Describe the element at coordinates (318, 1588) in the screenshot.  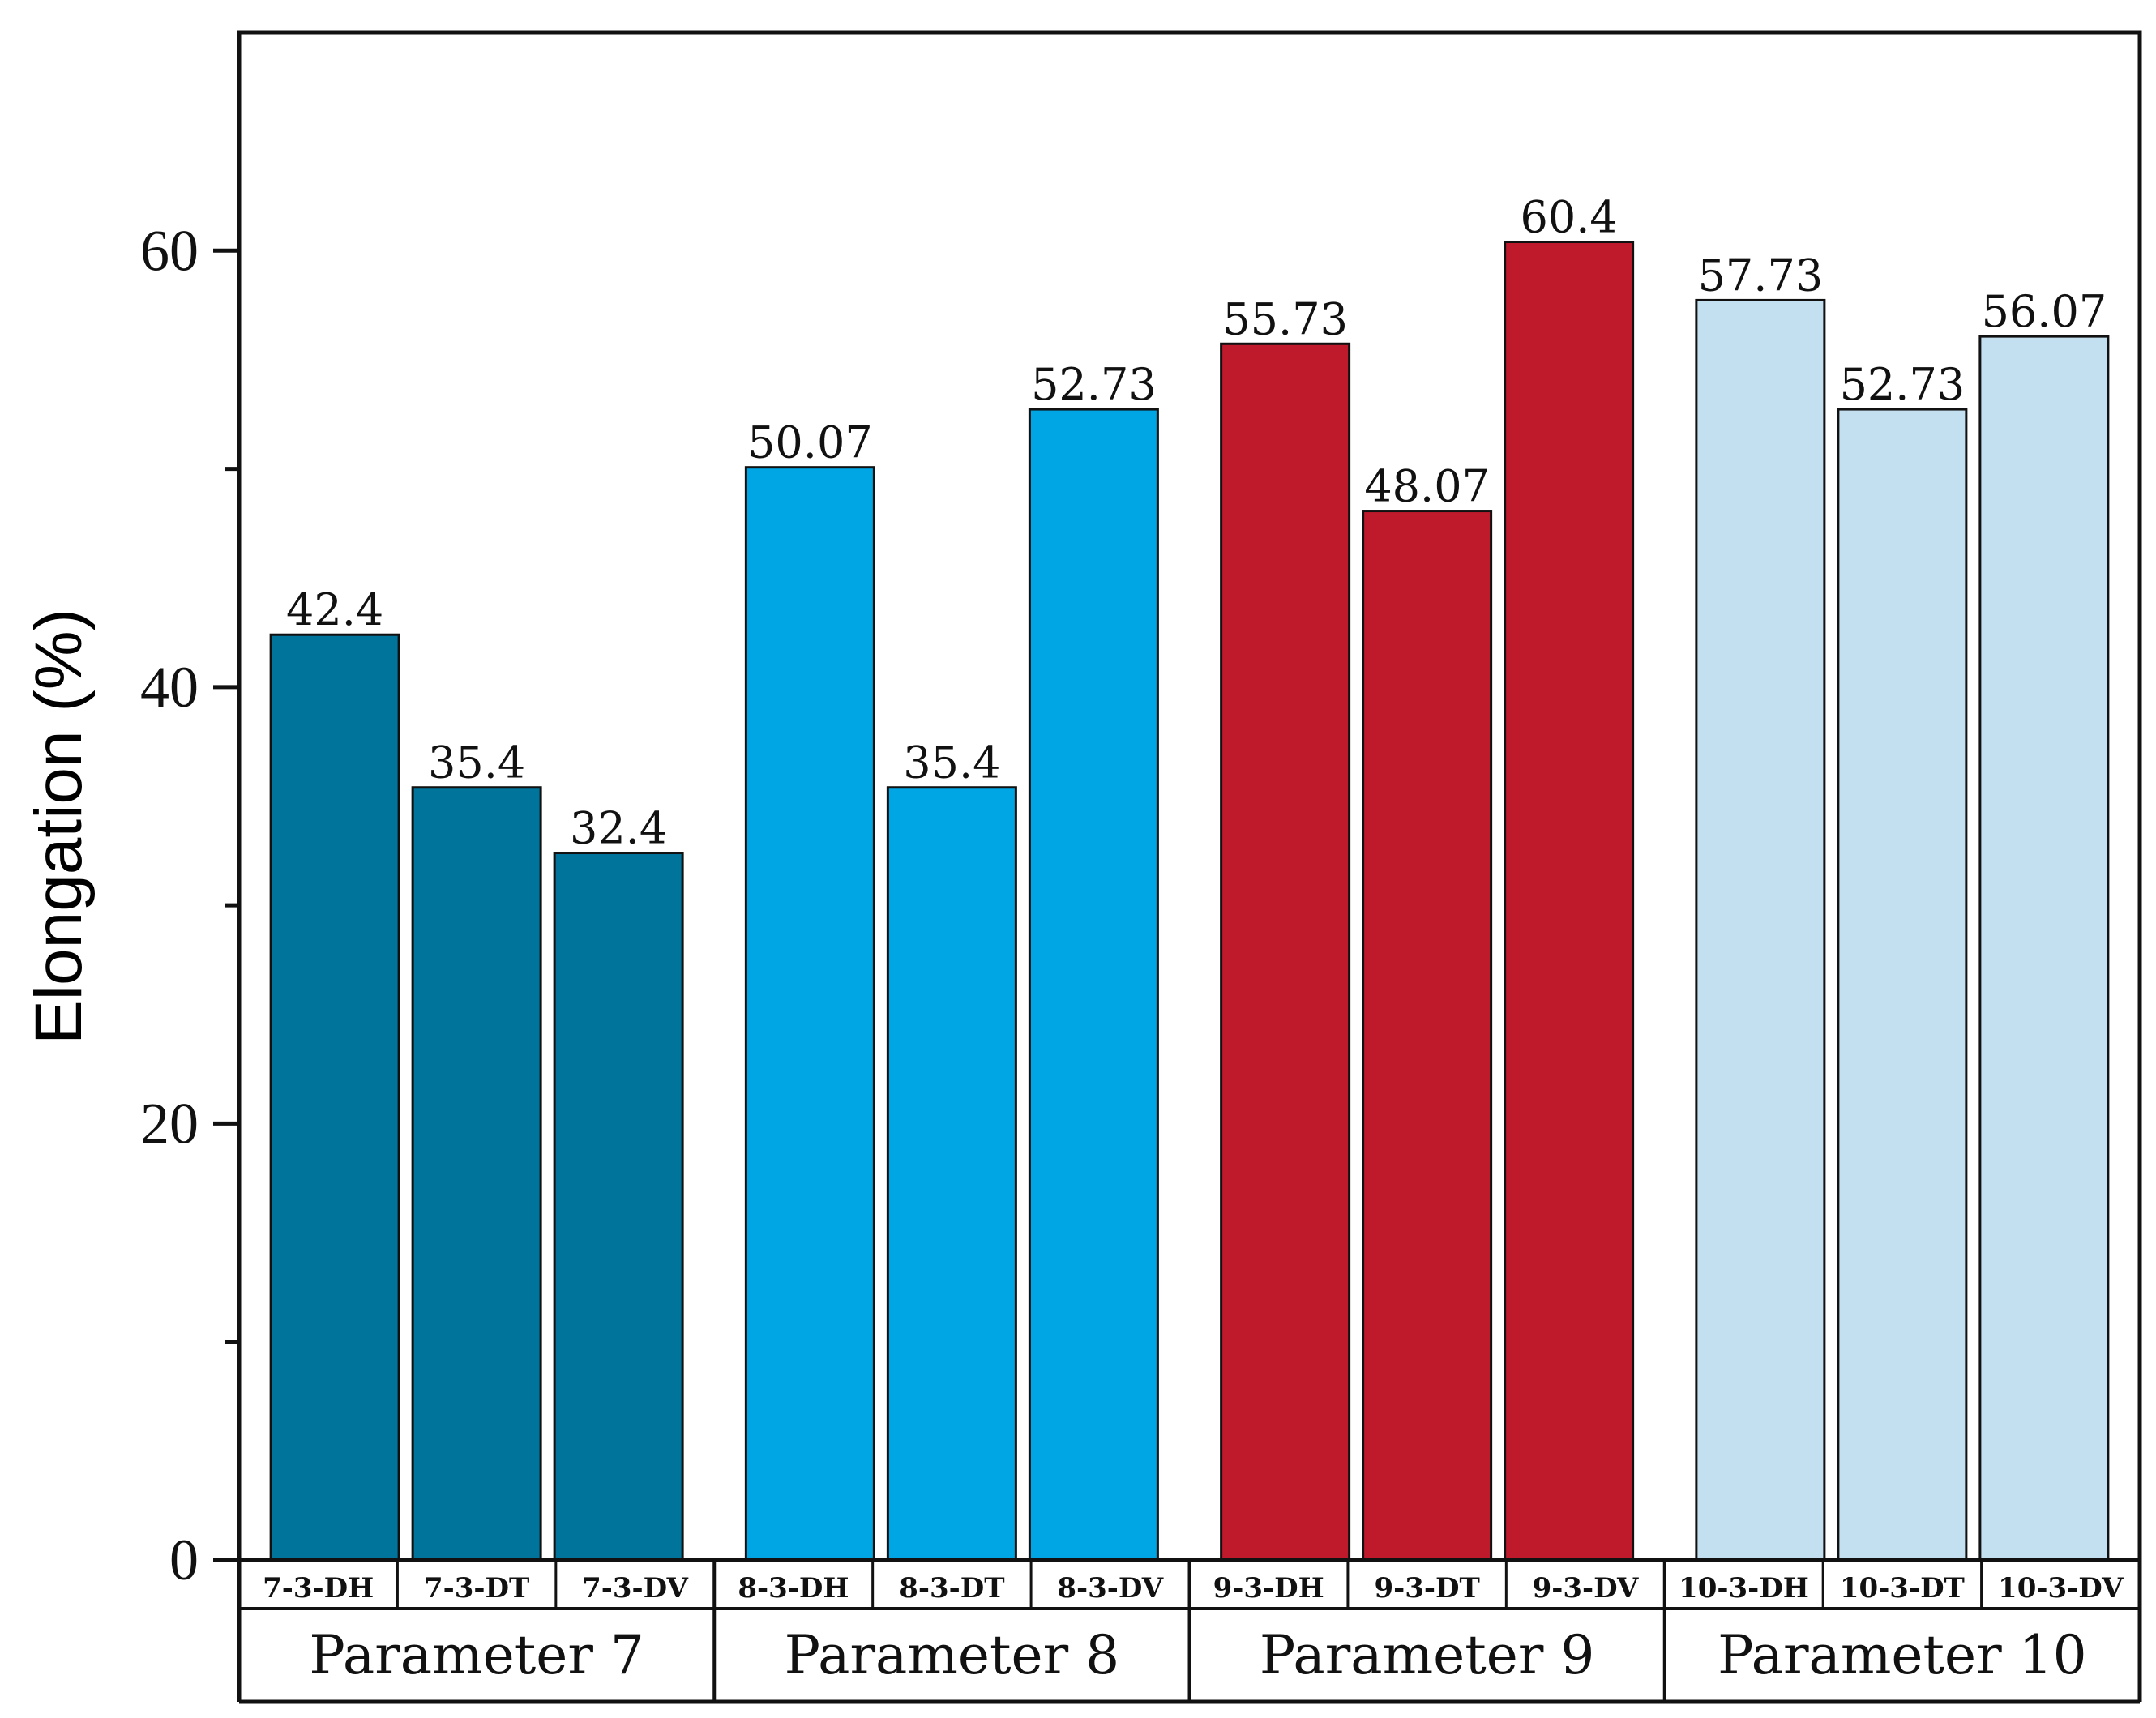
I see `sample-label: 7-3-DH` at that location.